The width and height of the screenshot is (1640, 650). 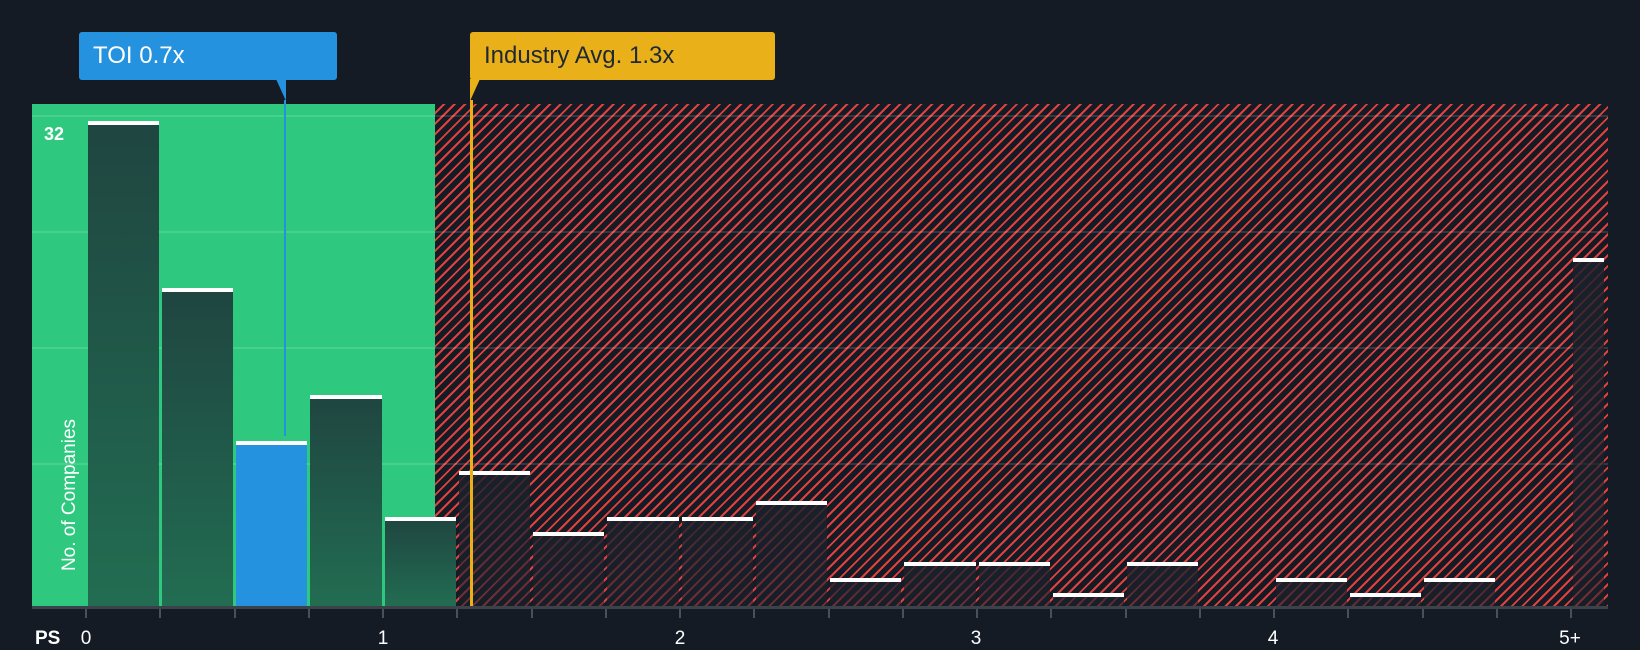 What do you see at coordinates (976, 638) in the screenshot?
I see `x-tick-label-3: 3` at bounding box center [976, 638].